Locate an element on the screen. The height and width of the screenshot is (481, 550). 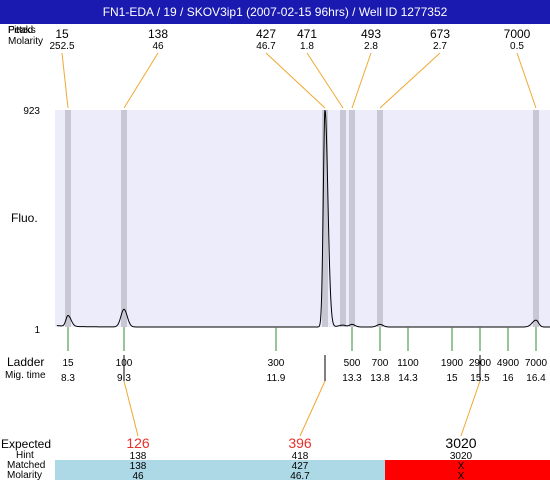
expected-value: 3020 is located at coordinates (460, 443).